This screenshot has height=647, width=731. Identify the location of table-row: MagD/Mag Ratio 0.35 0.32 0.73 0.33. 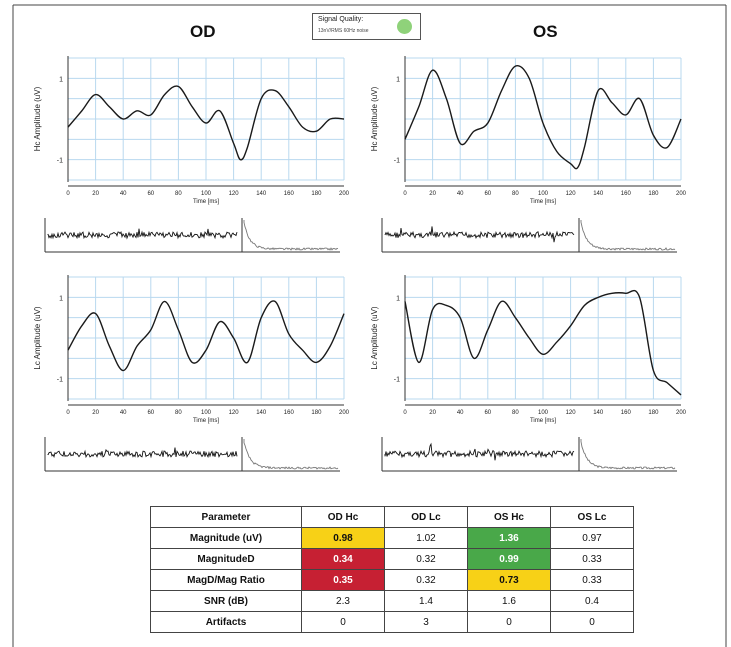
(392, 580).